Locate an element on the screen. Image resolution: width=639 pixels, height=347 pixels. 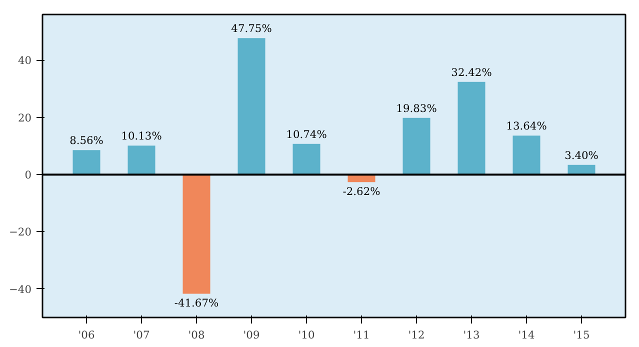
data-label: 19.83% is located at coordinates (416, 108).